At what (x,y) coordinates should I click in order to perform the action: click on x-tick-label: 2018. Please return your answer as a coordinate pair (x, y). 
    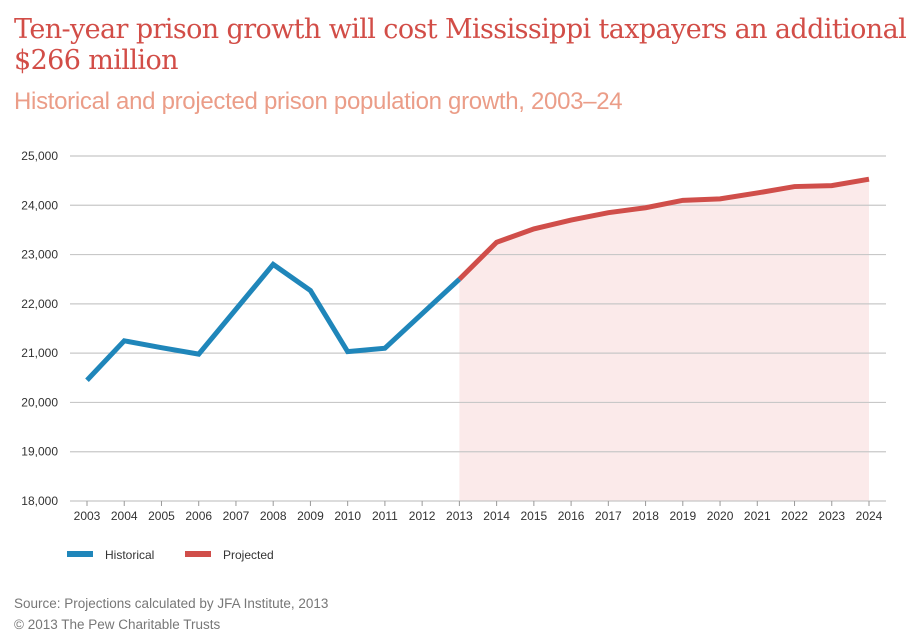
    Looking at the image, I should click on (645, 516).